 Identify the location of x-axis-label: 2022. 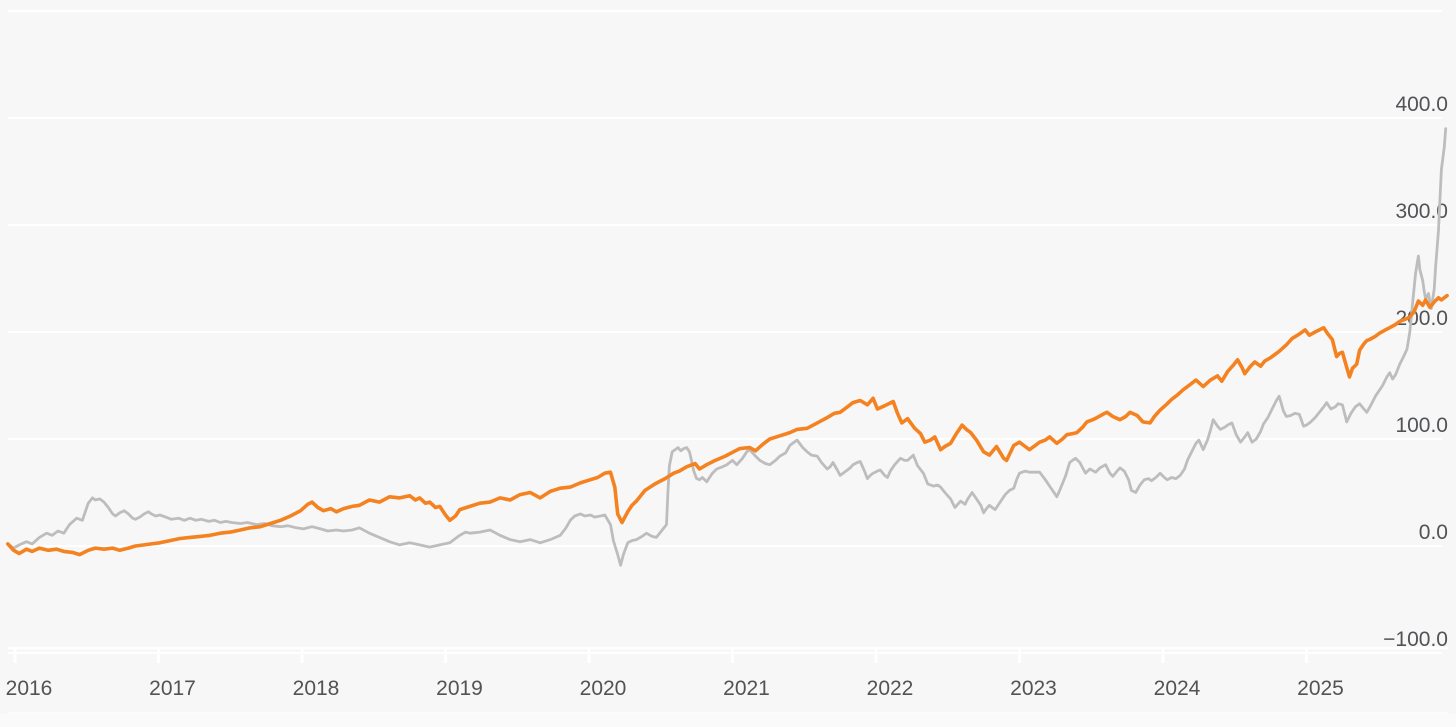
(890, 688).